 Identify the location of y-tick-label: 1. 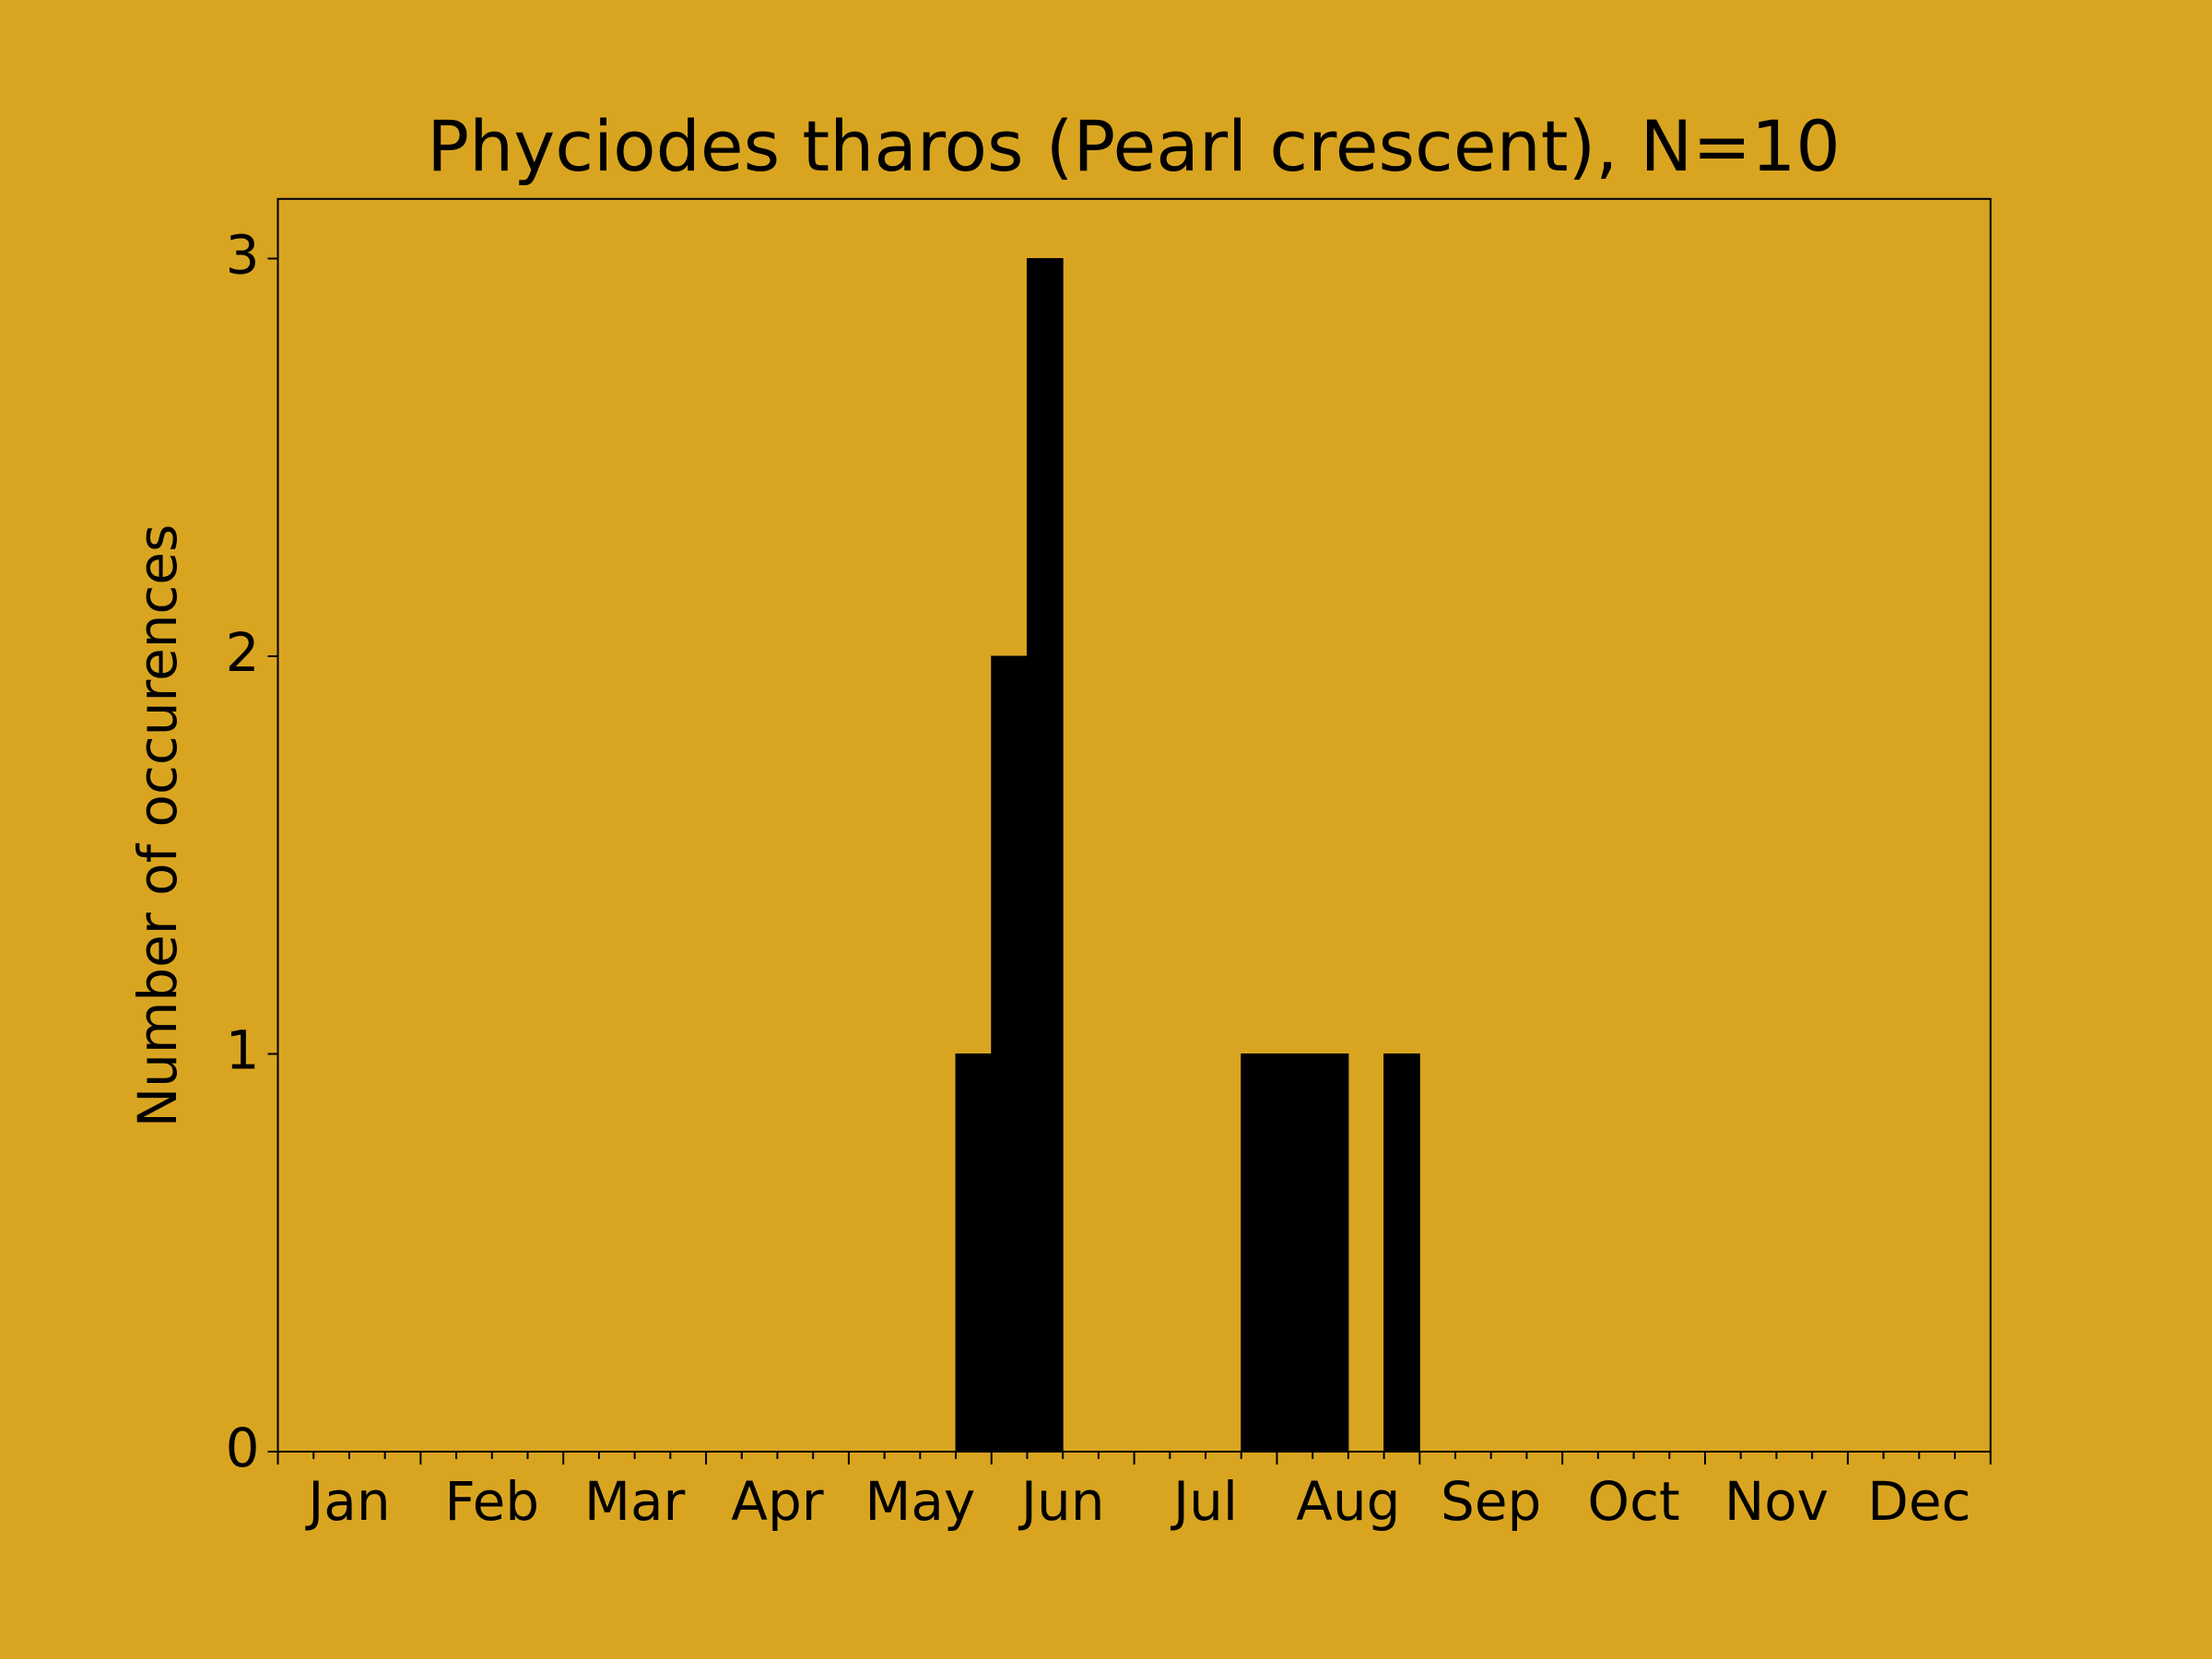
(243, 1050).